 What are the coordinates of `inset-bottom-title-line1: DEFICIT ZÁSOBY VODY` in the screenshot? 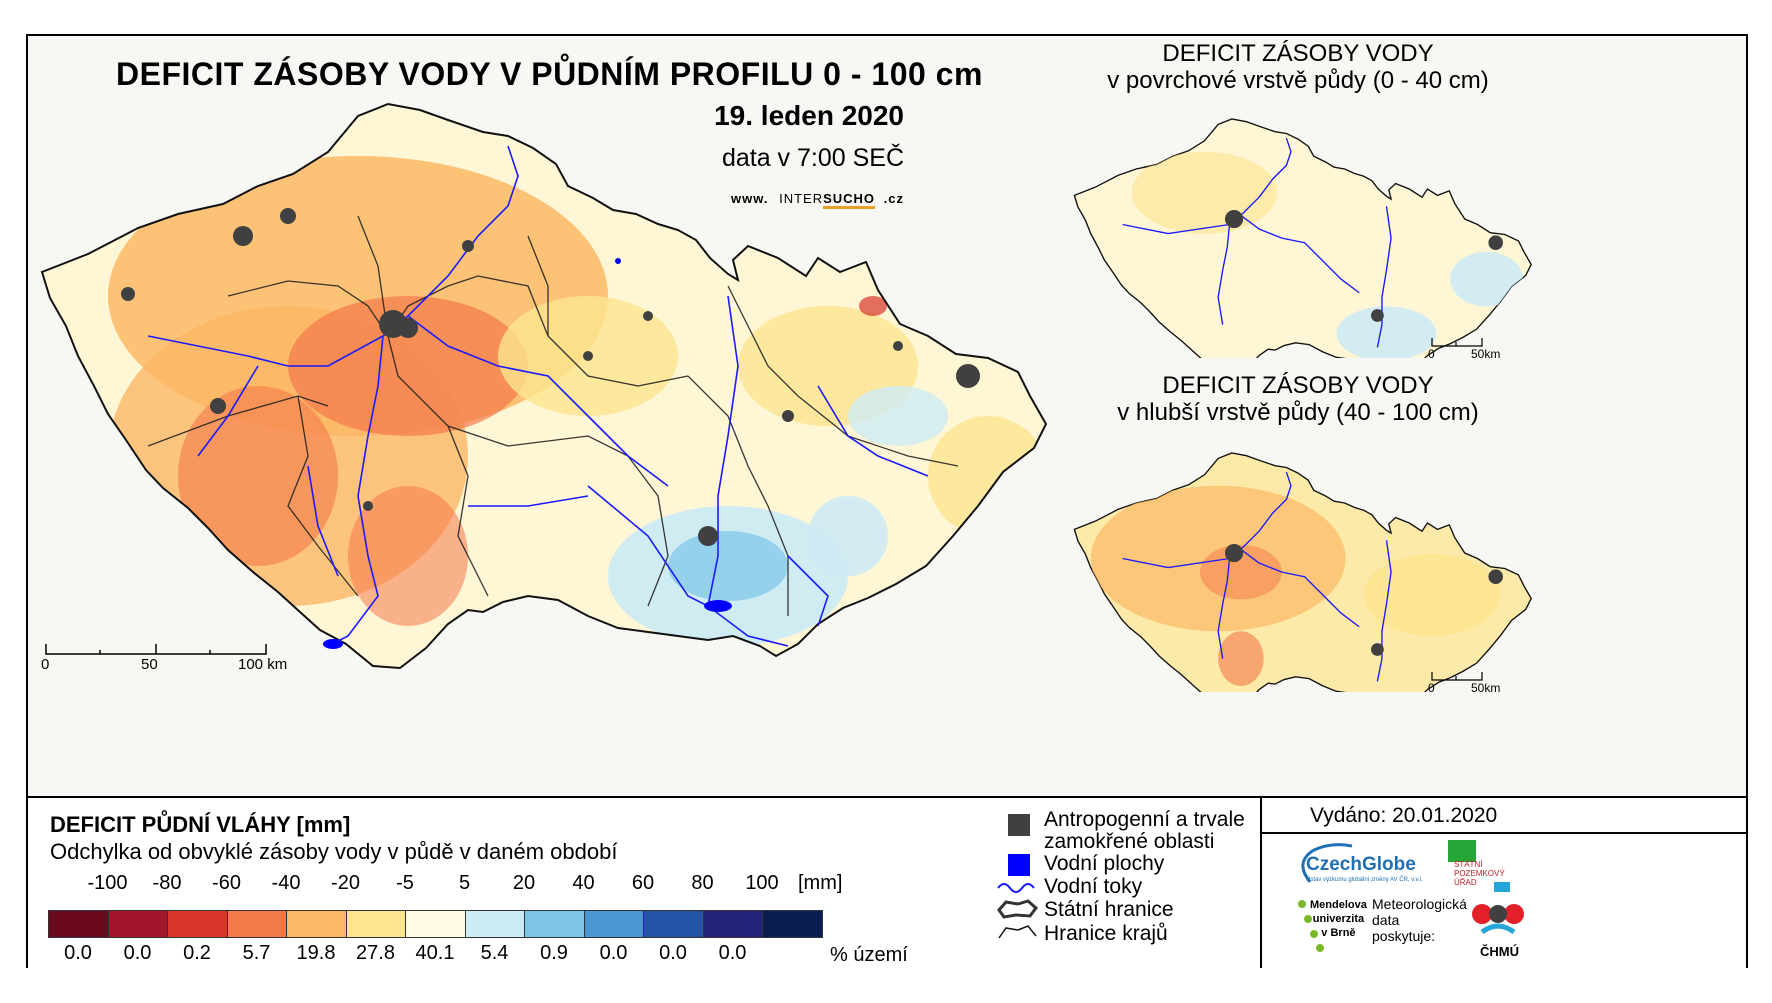 It's located at (1298, 385).